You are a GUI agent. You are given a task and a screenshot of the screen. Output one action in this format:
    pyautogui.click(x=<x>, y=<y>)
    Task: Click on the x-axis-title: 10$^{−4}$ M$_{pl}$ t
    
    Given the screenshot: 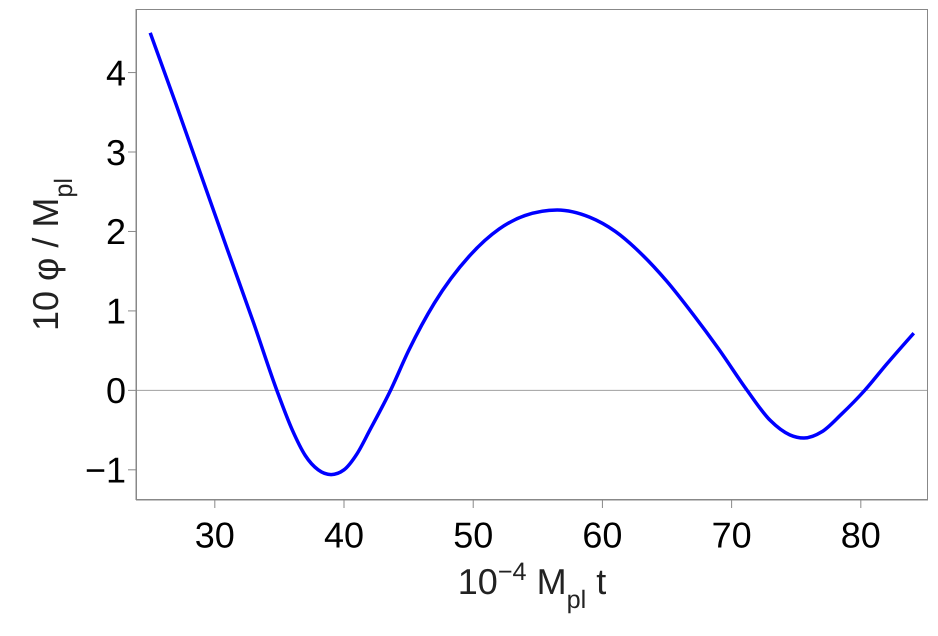 What is the action you would take?
    pyautogui.click(x=532, y=586)
    